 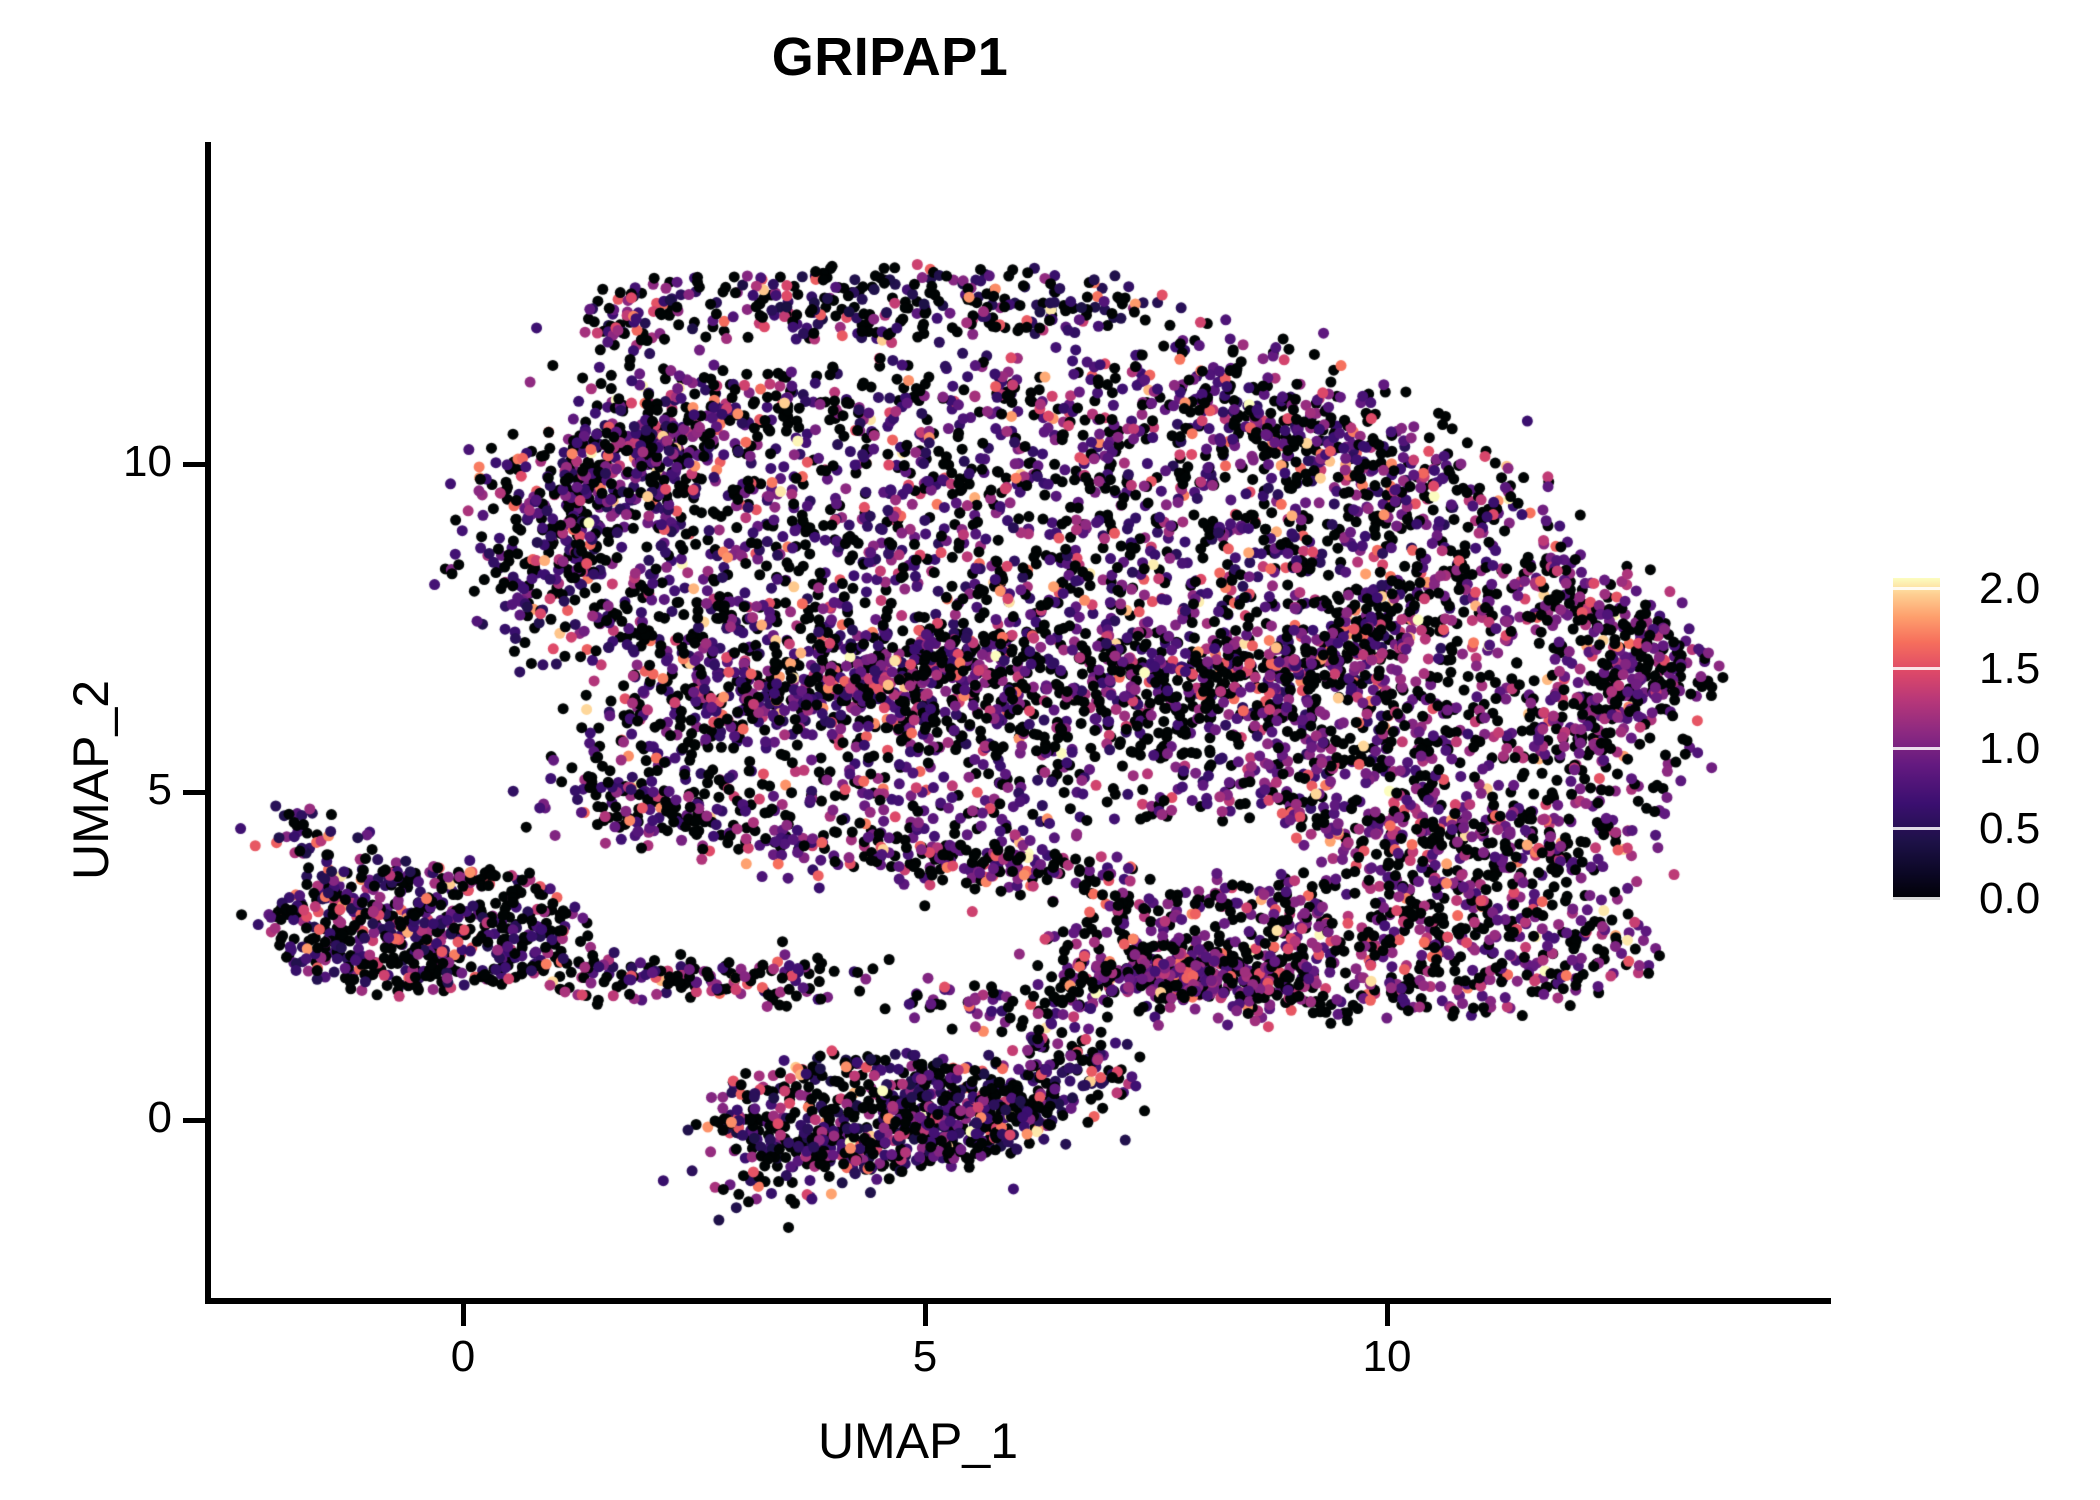 What do you see at coordinates (918, 1441) in the screenshot?
I see `x-axis-title: UMAP_1` at bounding box center [918, 1441].